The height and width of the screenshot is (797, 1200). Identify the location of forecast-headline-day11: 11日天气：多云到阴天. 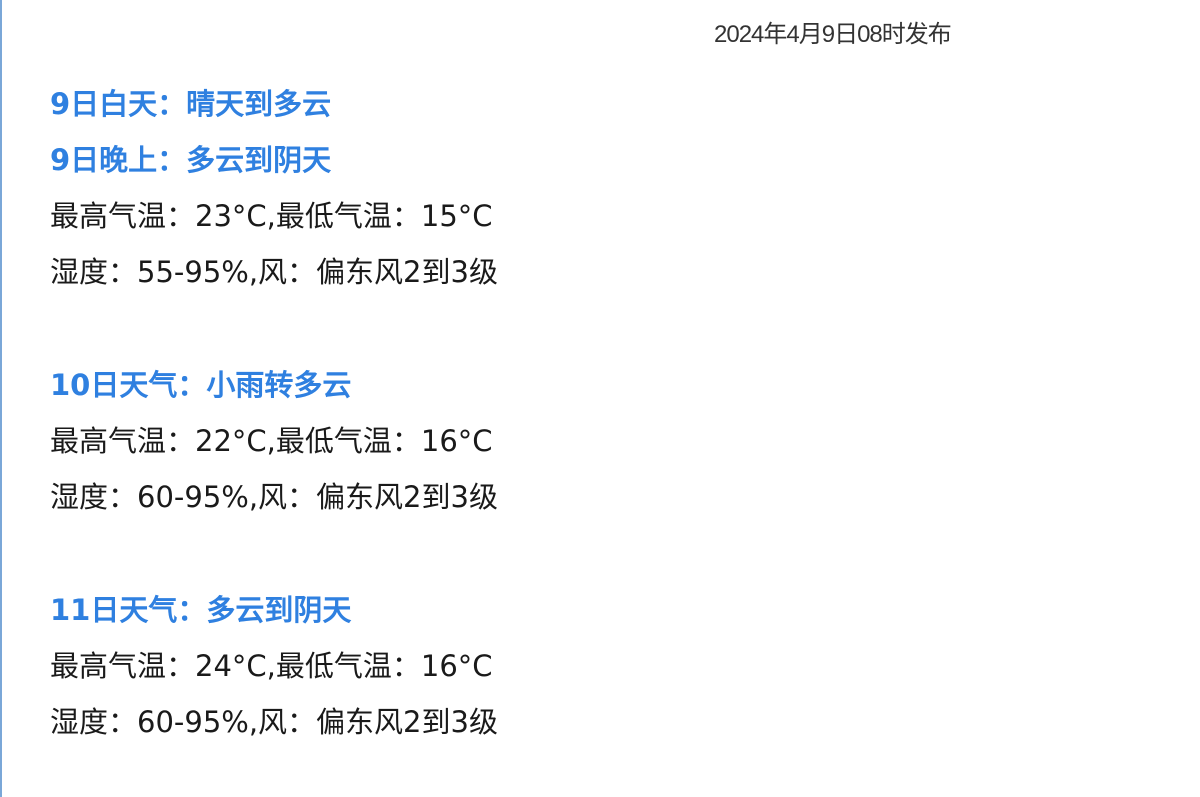
(201, 610).